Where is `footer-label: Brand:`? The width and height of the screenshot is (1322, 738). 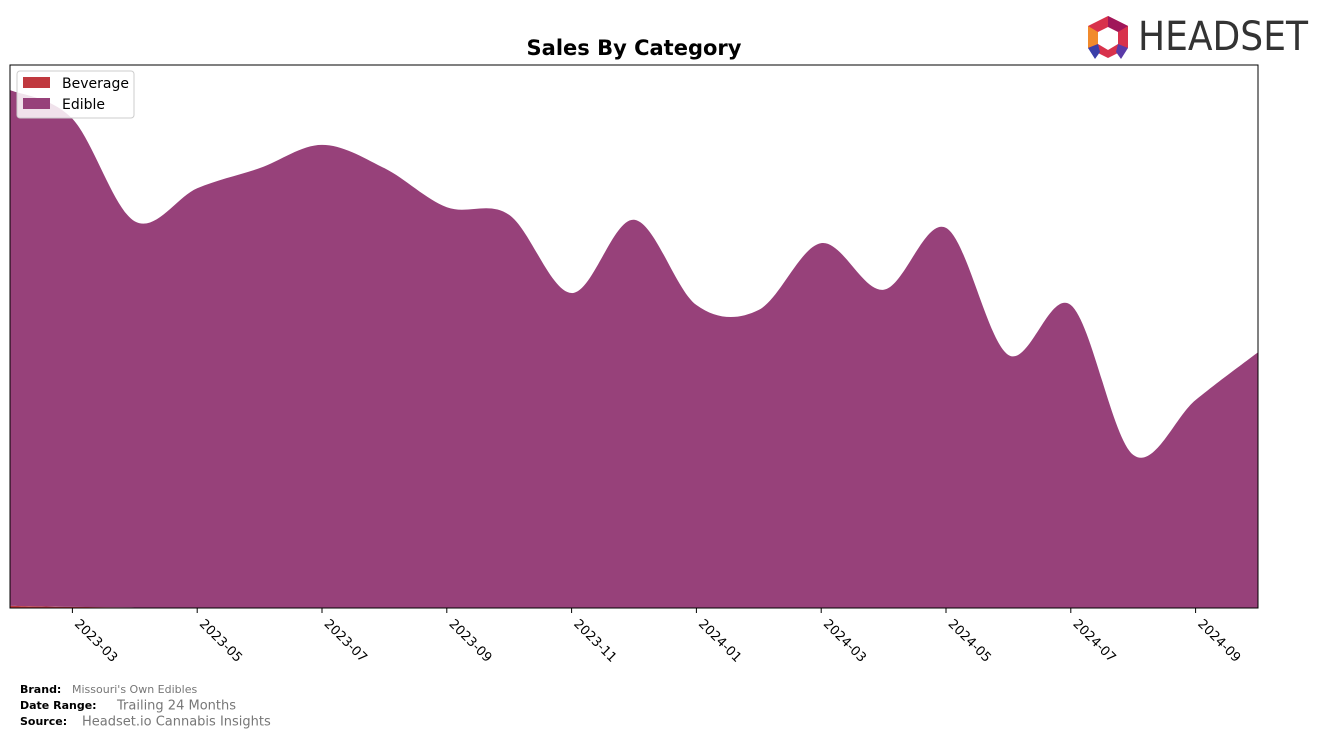 footer-label: Brand: is located at coordinates (40, 689).